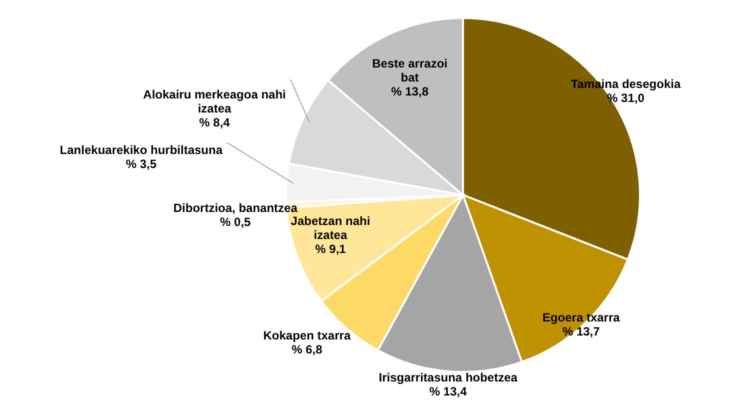  I want to click on slice-label: Jabetzan nahi izatea, so click(330, 228).